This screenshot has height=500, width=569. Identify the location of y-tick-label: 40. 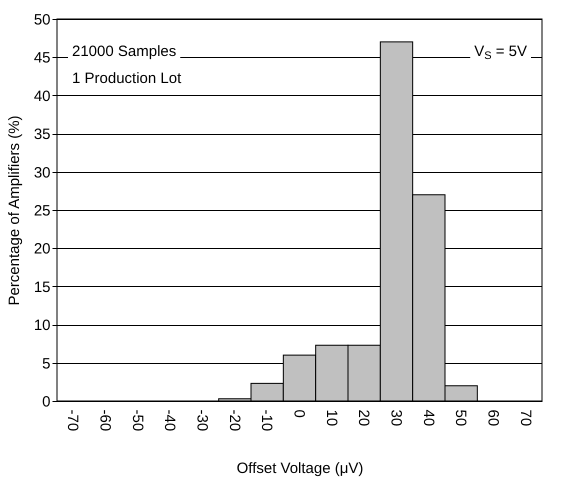
(42, 96).